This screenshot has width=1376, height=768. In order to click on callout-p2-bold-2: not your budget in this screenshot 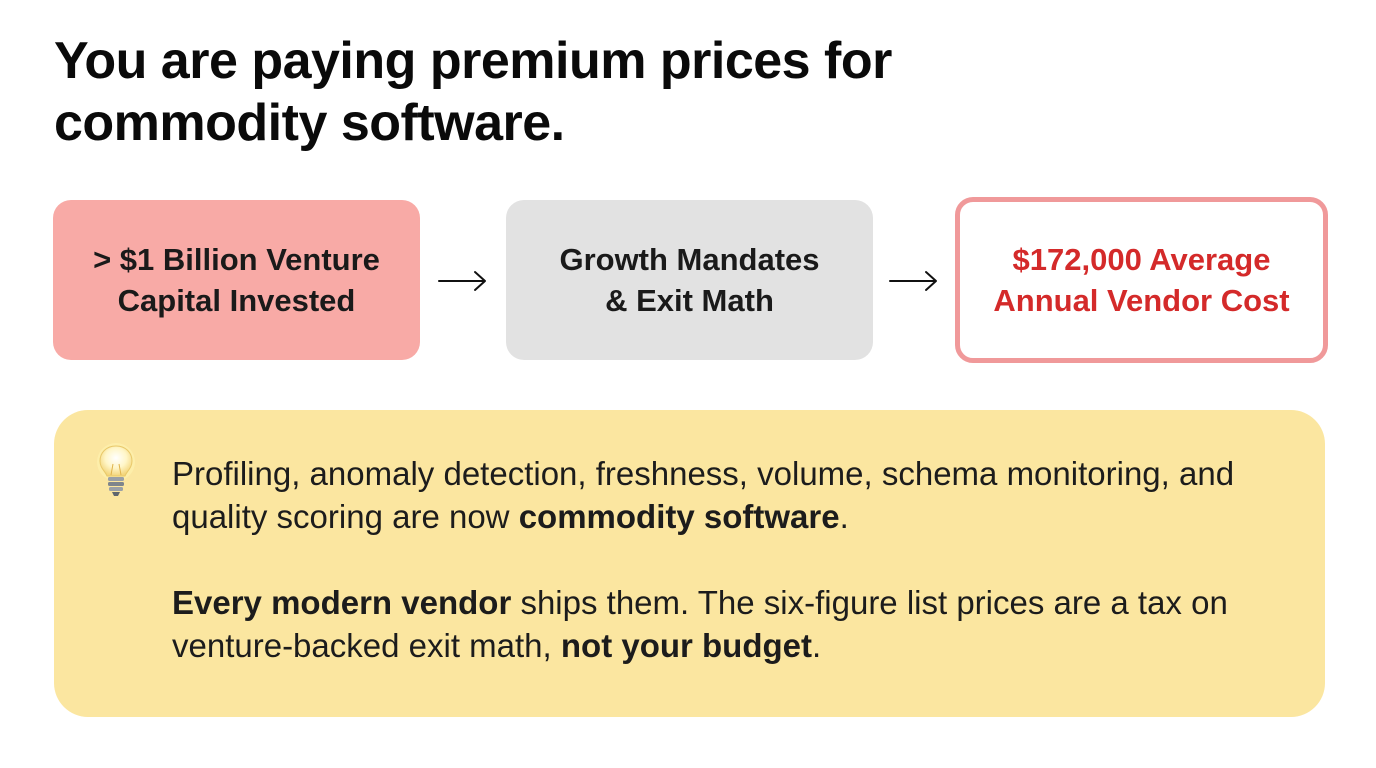, I will do `click(686, 645)`.